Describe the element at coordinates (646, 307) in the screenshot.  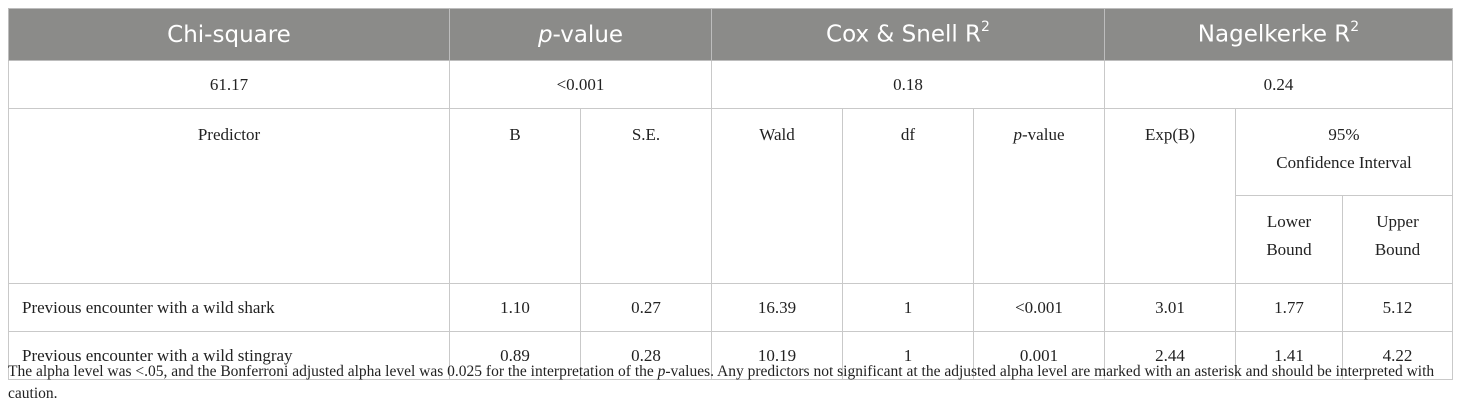
I see `se-cell: 0.27` at that location.